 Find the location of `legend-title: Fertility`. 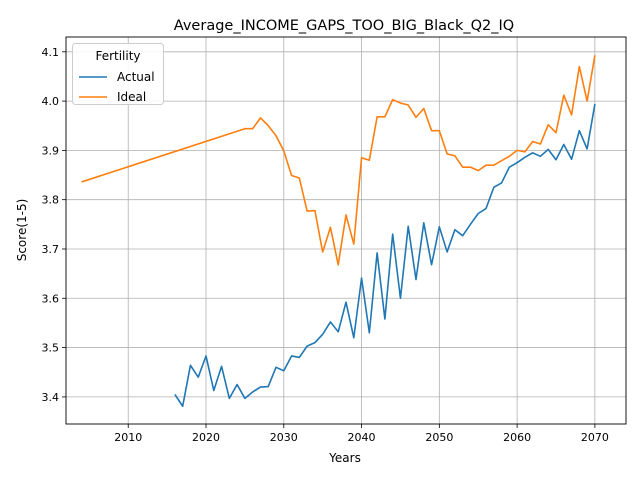

legend-title: Fertility is located at coordinates (117, 56).